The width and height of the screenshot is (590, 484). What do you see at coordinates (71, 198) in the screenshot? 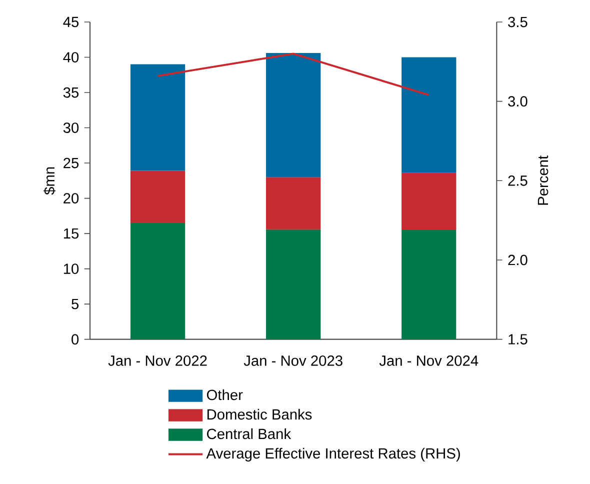
I see `y-tick-label: 20` at bounding box center [71, 198].